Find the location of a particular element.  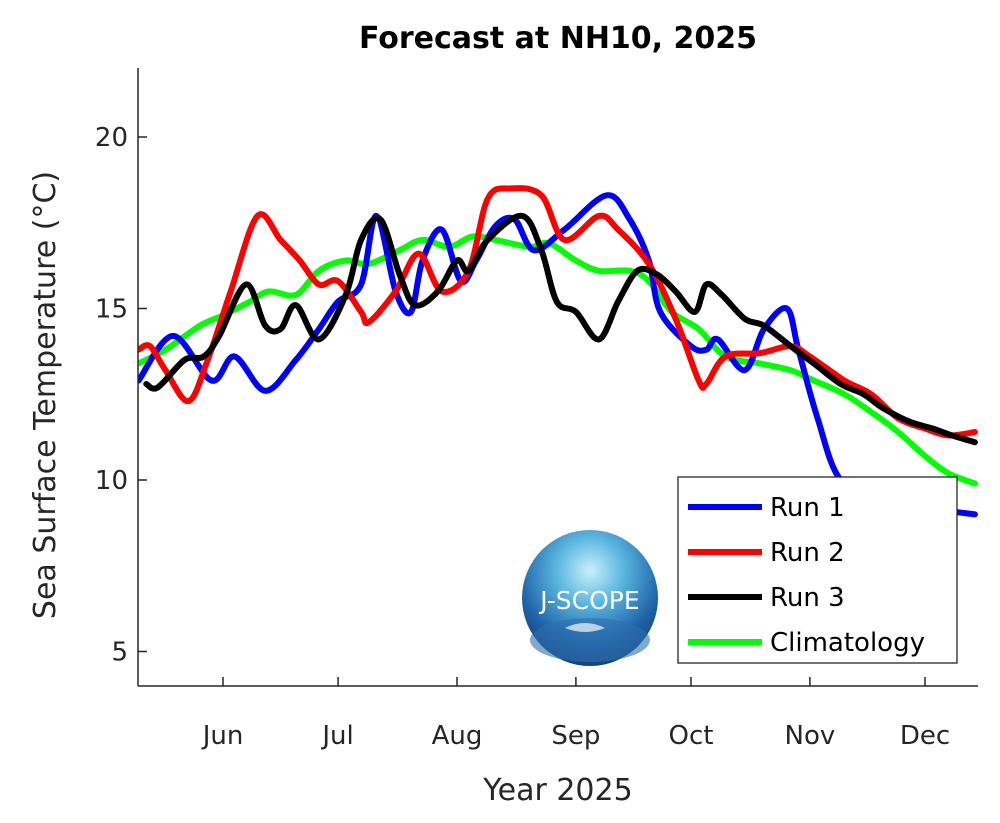

j-scope-logo: J-SCOPE is located at coordinates (590, 598).